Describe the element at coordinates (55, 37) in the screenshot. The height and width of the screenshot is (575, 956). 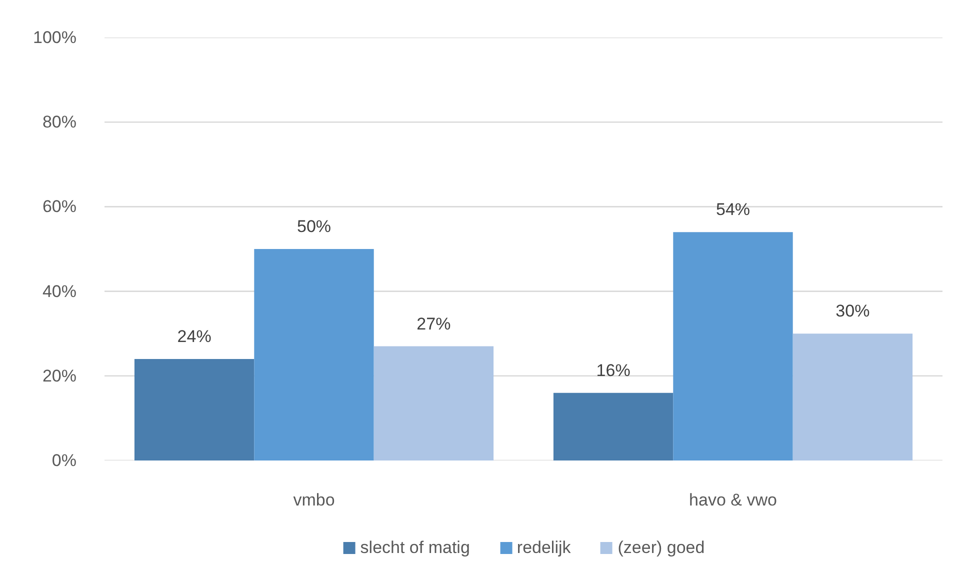
I see `y-tick-label: 100%` at that location.